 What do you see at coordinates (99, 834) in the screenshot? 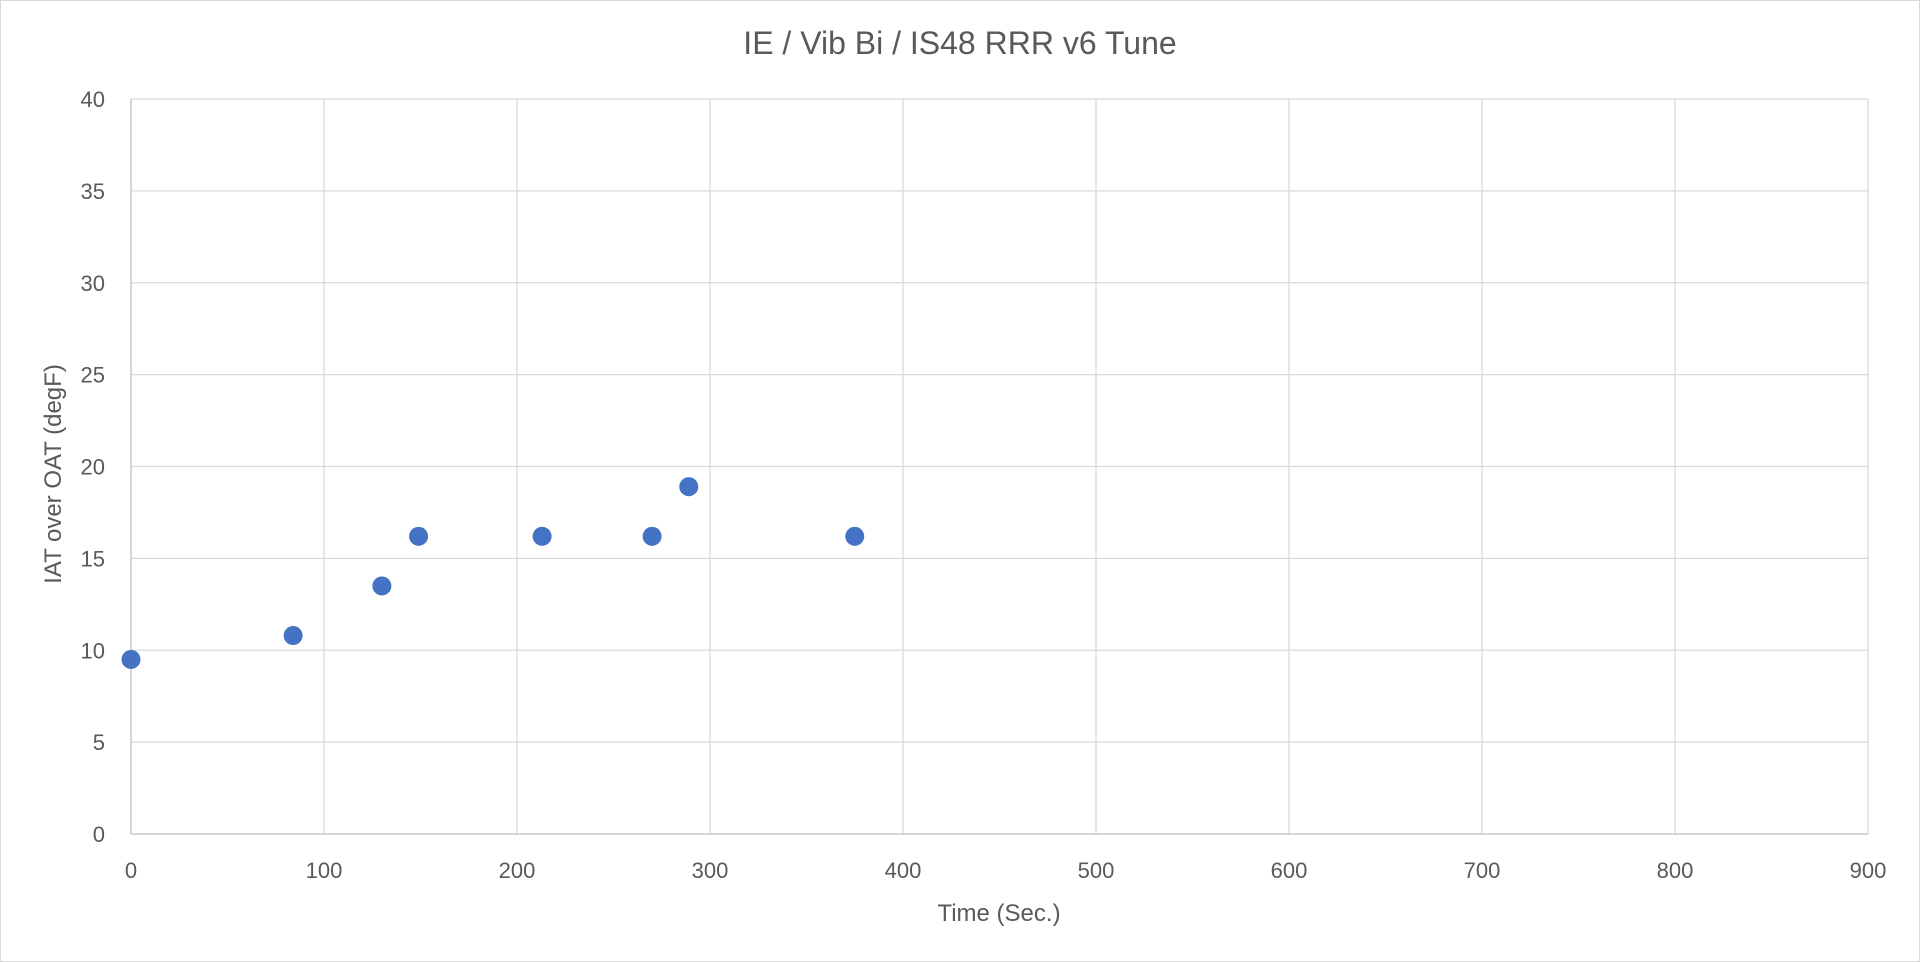
I see `y-tick-label: 0` at bounding box center [99, 834].